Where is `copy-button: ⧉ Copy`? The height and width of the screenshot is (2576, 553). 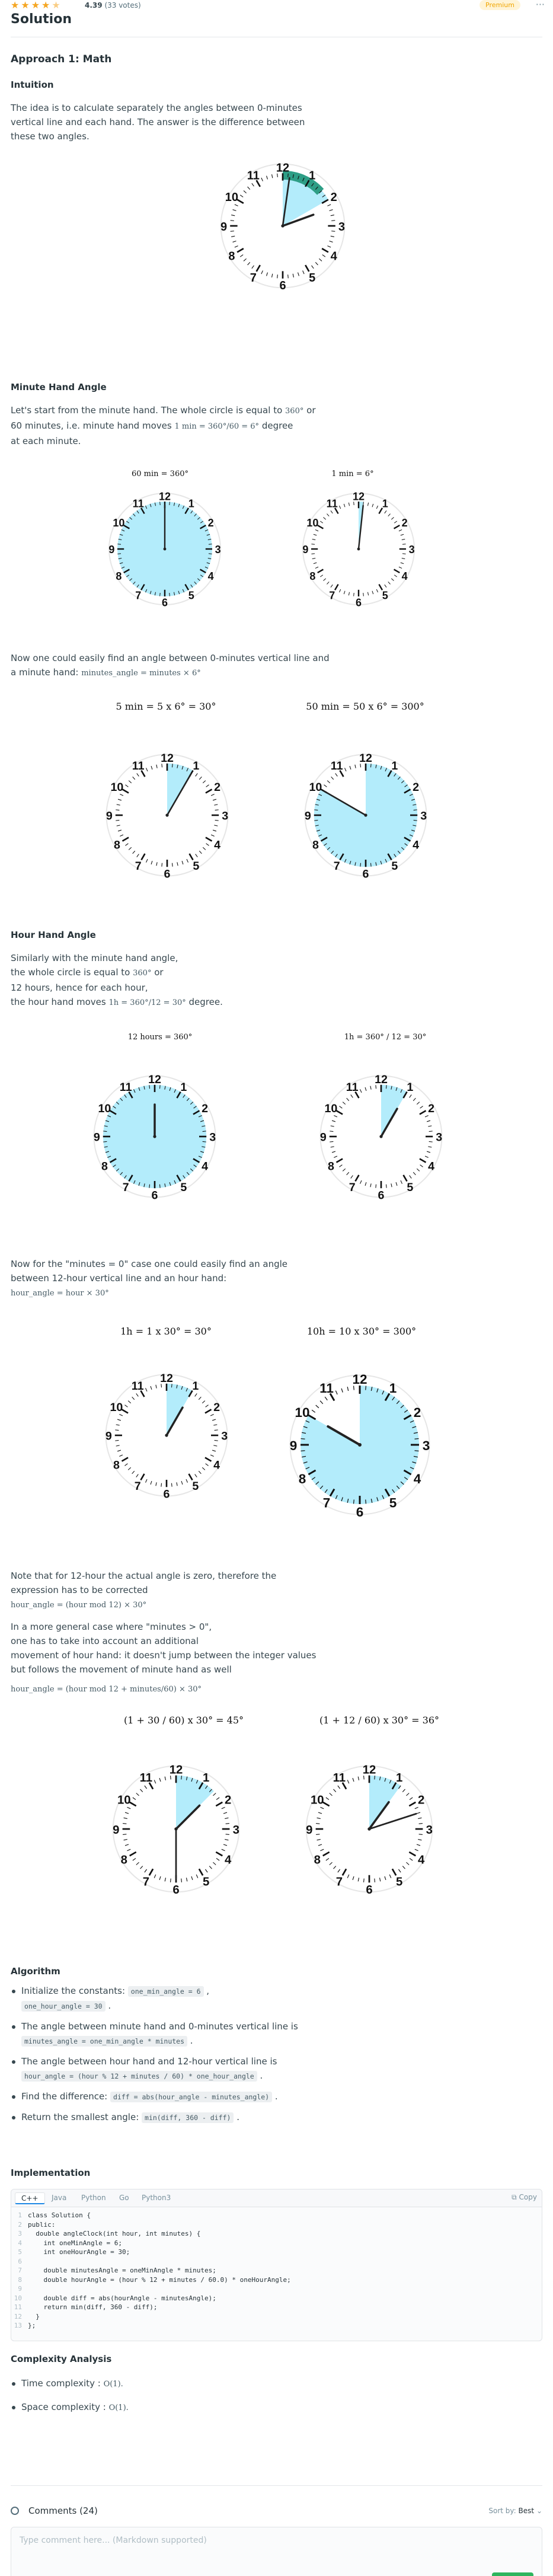 copy-button: ⧉ Copy is located at coordinates (524, 2197).